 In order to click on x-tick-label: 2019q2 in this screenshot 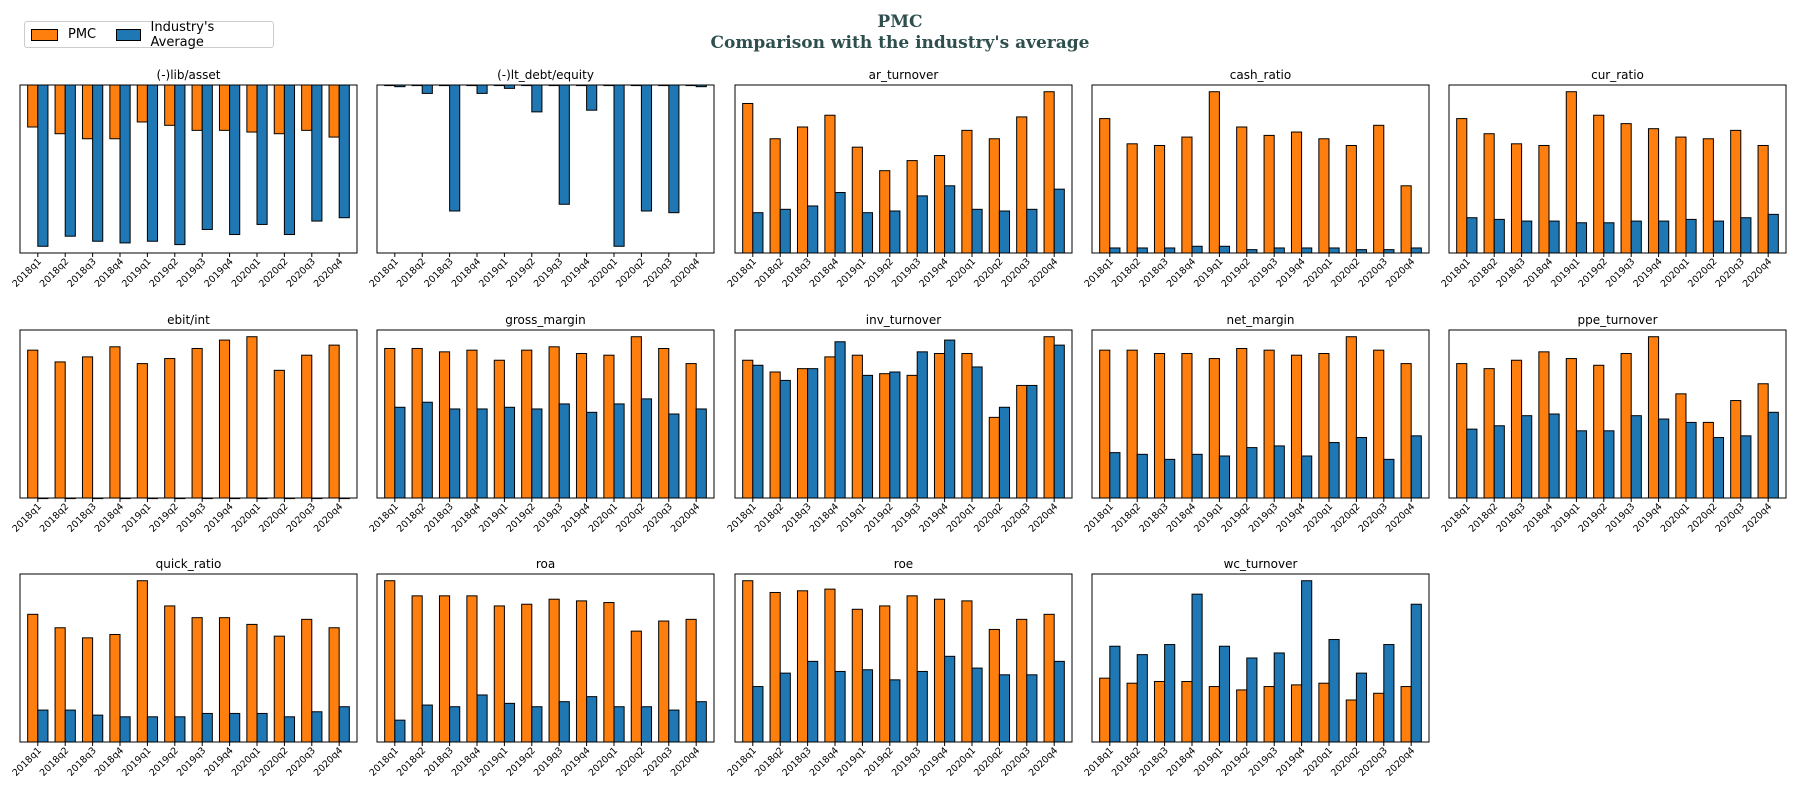, I will do `click(164, 272)`.